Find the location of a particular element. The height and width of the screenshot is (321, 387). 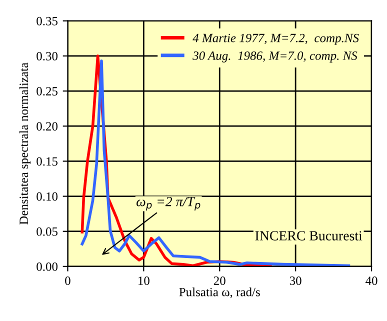

annotation: ω$_{p}$ =2 π/T$_{p}$ is located at coordinates (168, 203).